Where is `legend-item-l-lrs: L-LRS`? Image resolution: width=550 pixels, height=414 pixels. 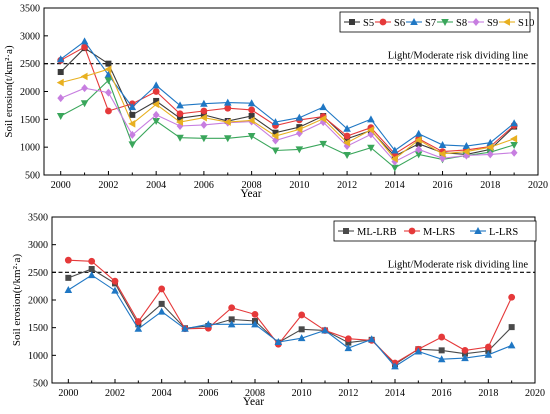 legend-item-l-lrs: L-LRS is located at coordinates (494, 232).